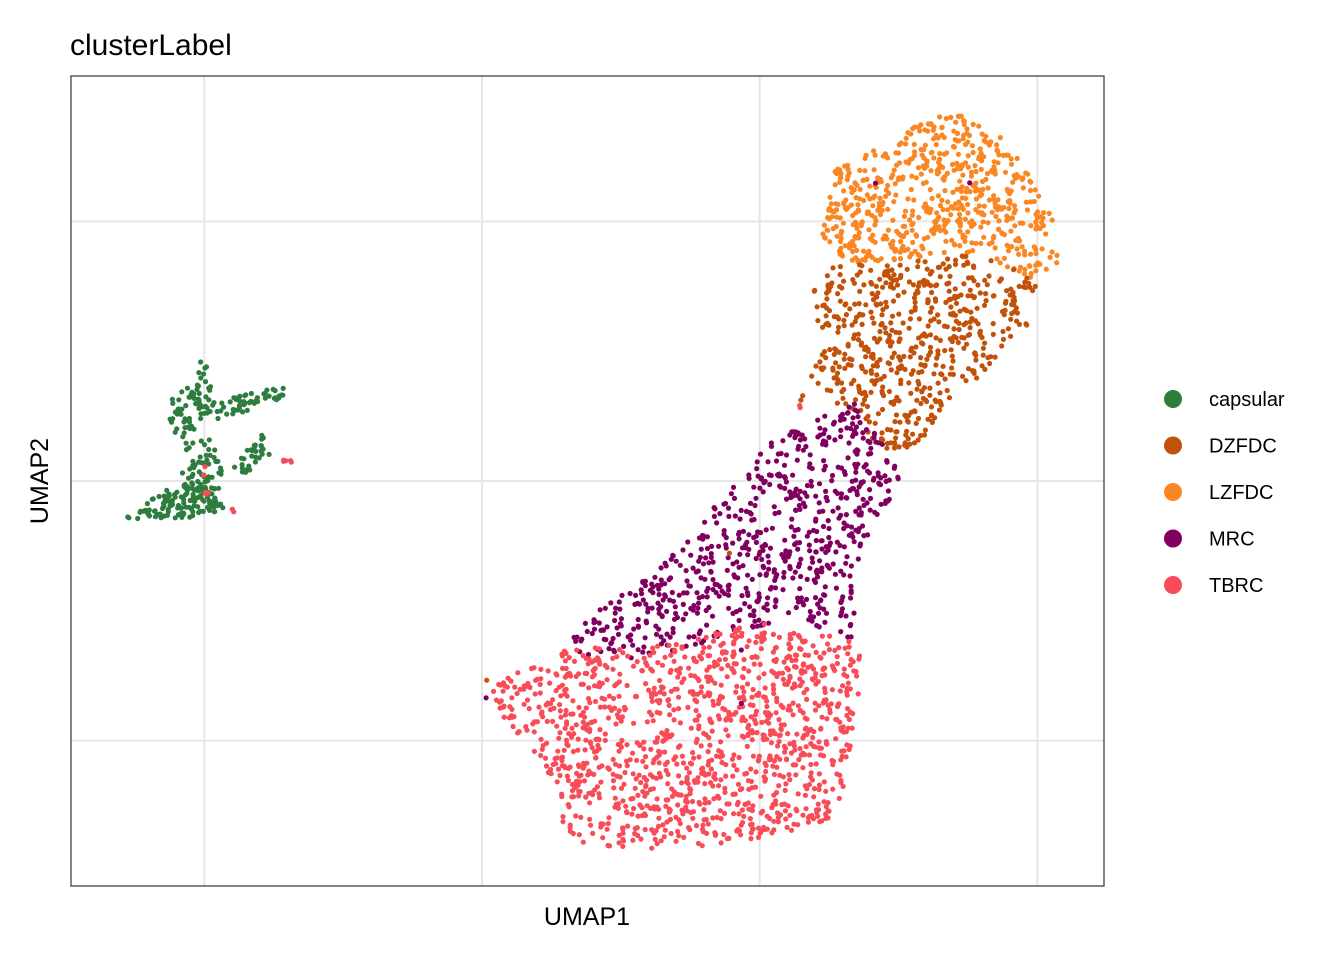 The image size is (1344, 960). I want to click on legend-label-capsular: capsular, so click(1247, 400).